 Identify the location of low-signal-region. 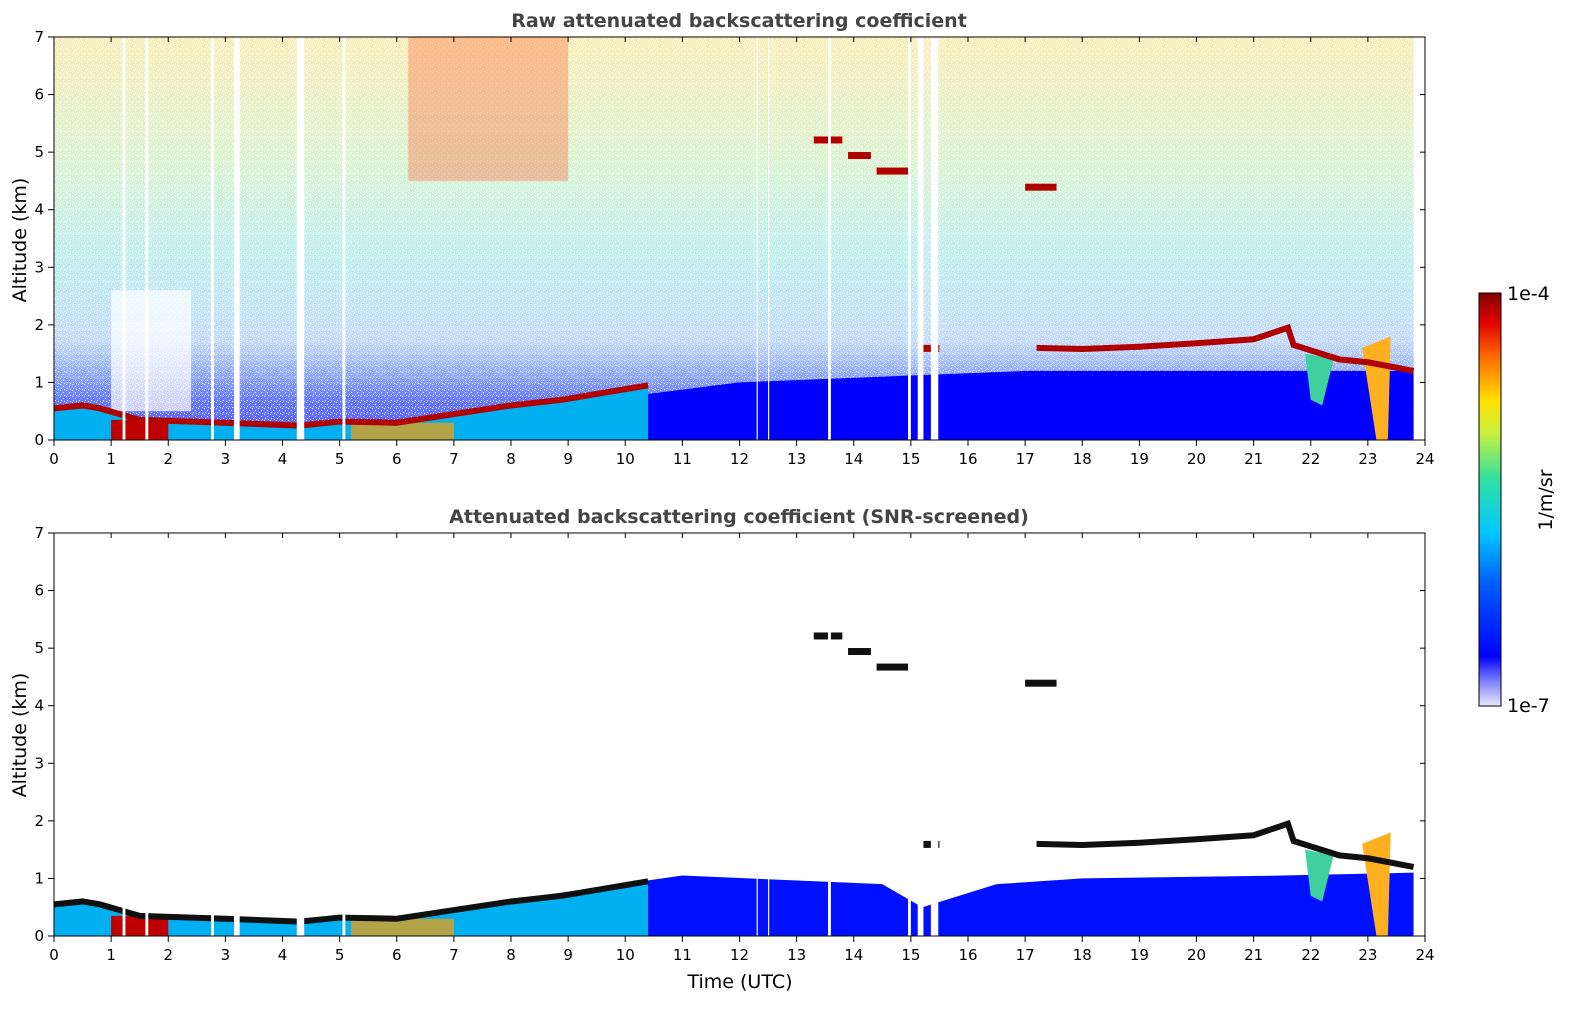
(985, 405).